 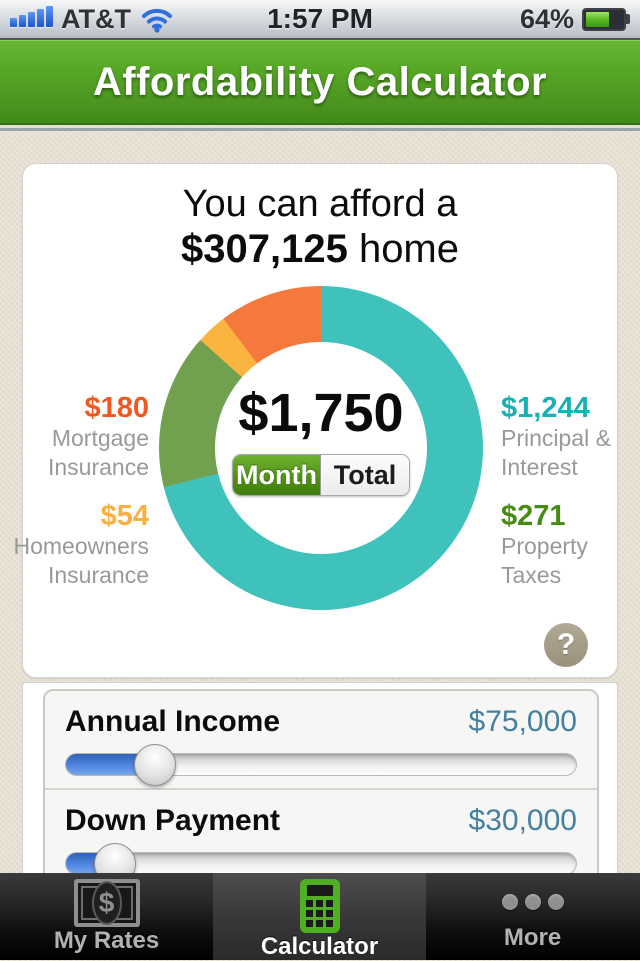 What do you see at coordinates (320, 204) in the screenshot?
I see `headline-prefix: You can afford a` at bounding box center [320, 204].